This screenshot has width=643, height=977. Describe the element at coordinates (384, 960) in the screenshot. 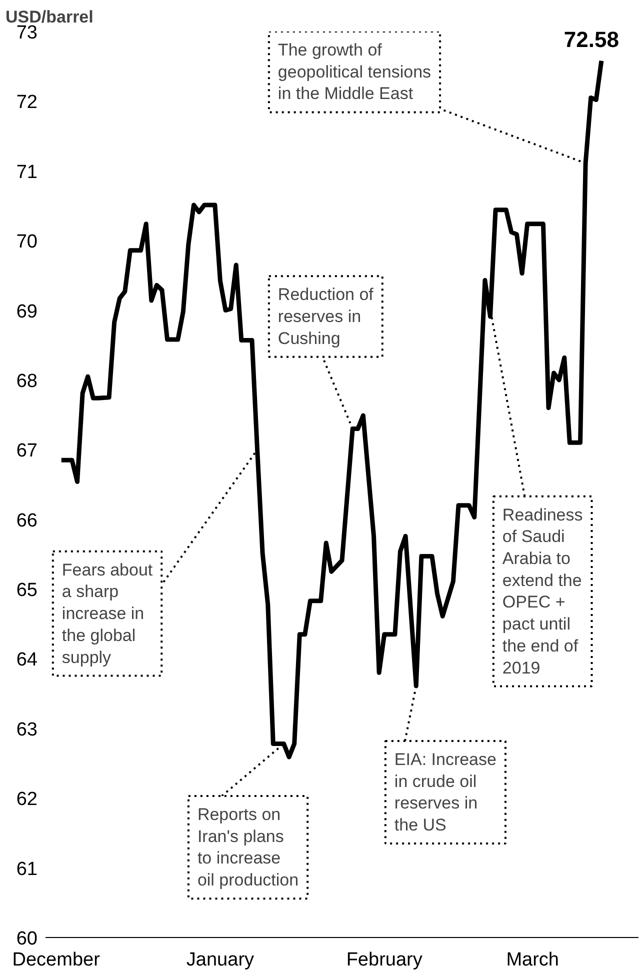

I see `x-tick-label: February` at that location.